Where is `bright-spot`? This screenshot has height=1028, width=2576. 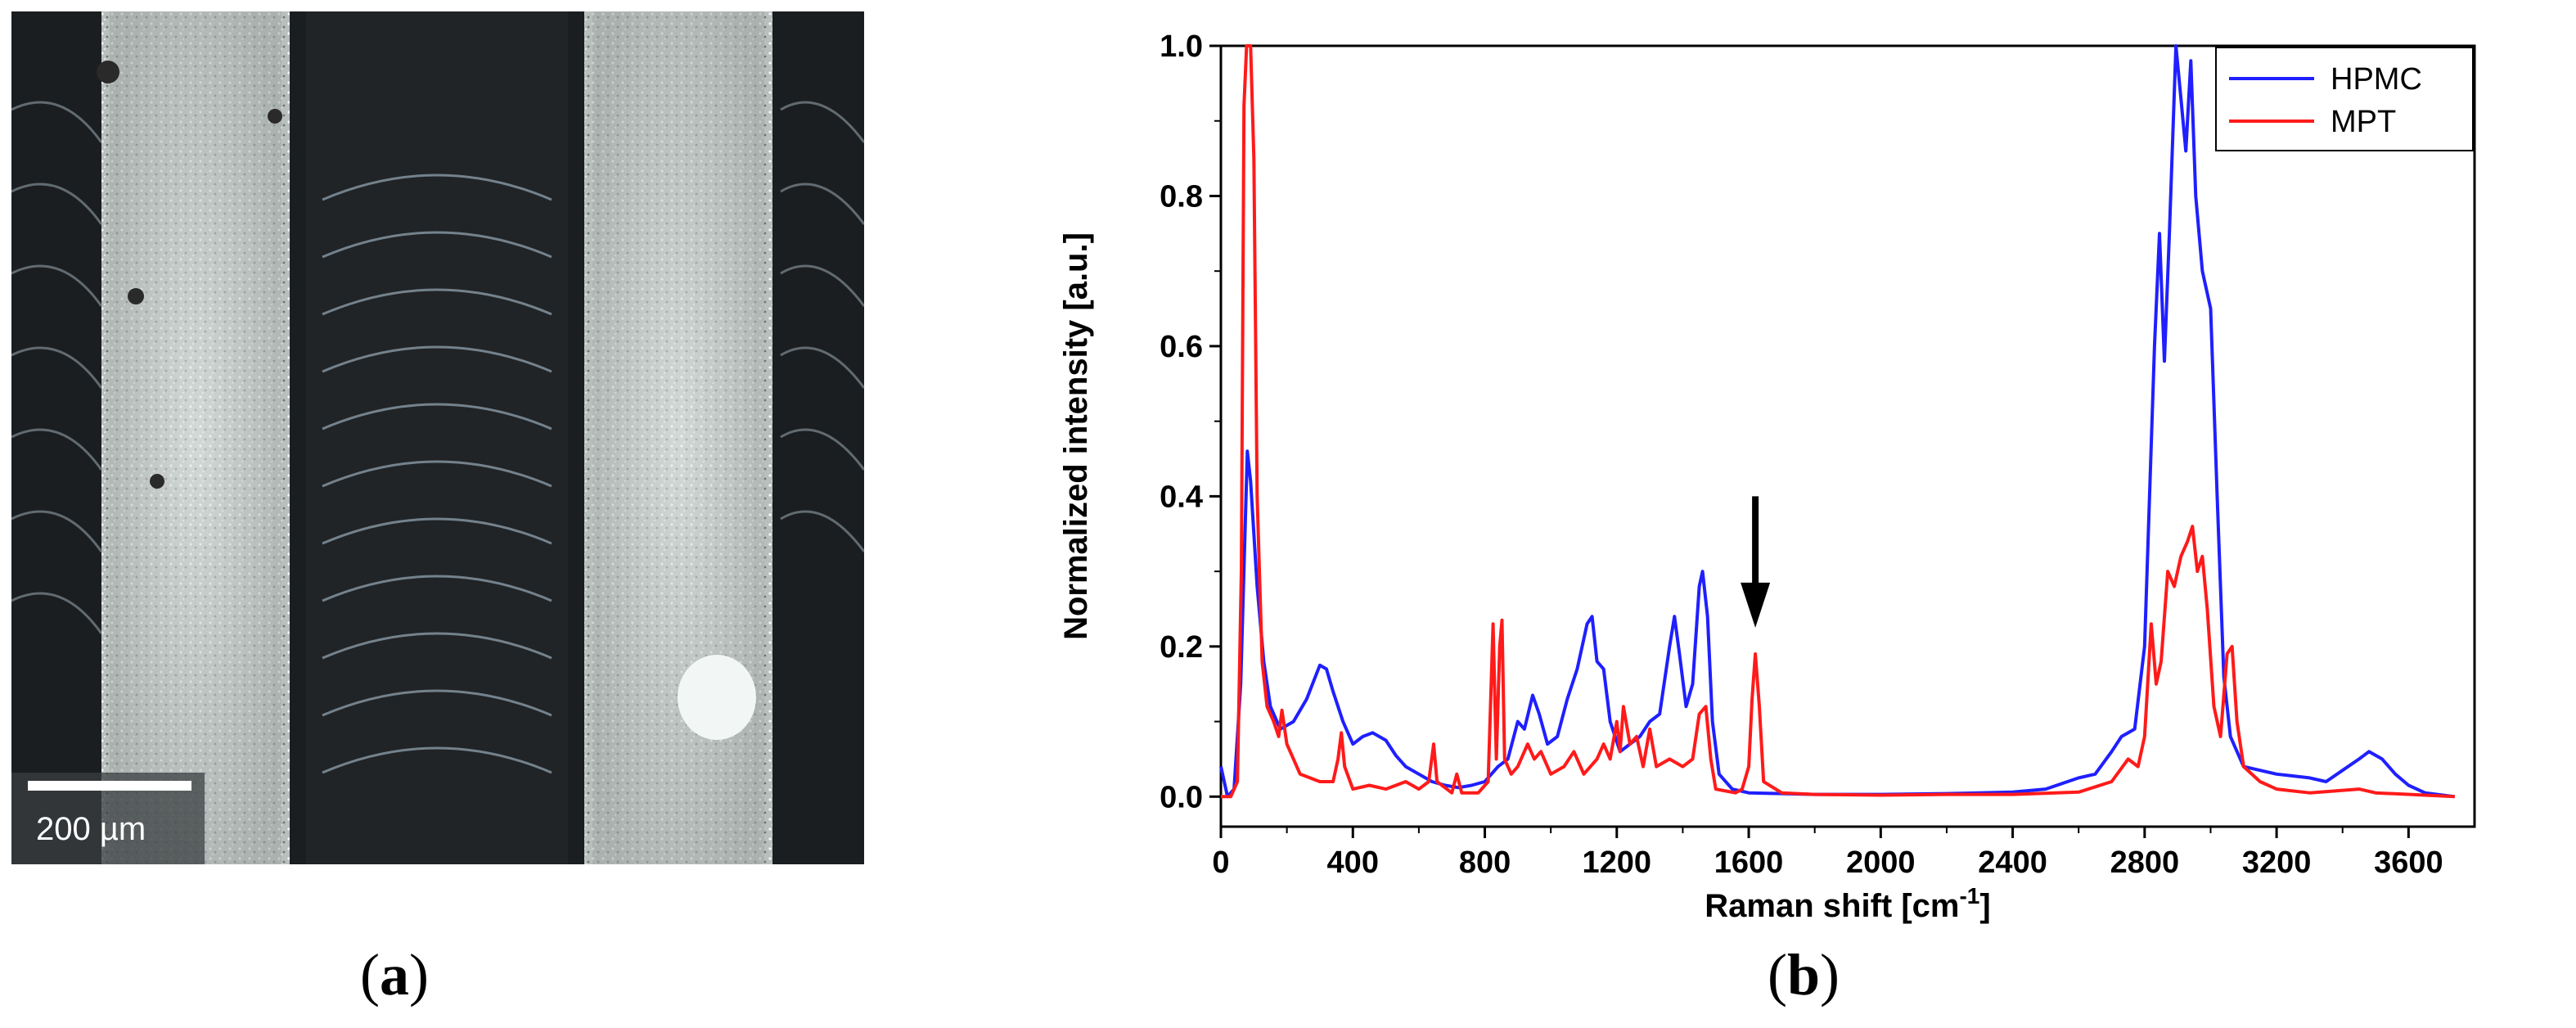
bright-spot is located at coordinates (717, 698).